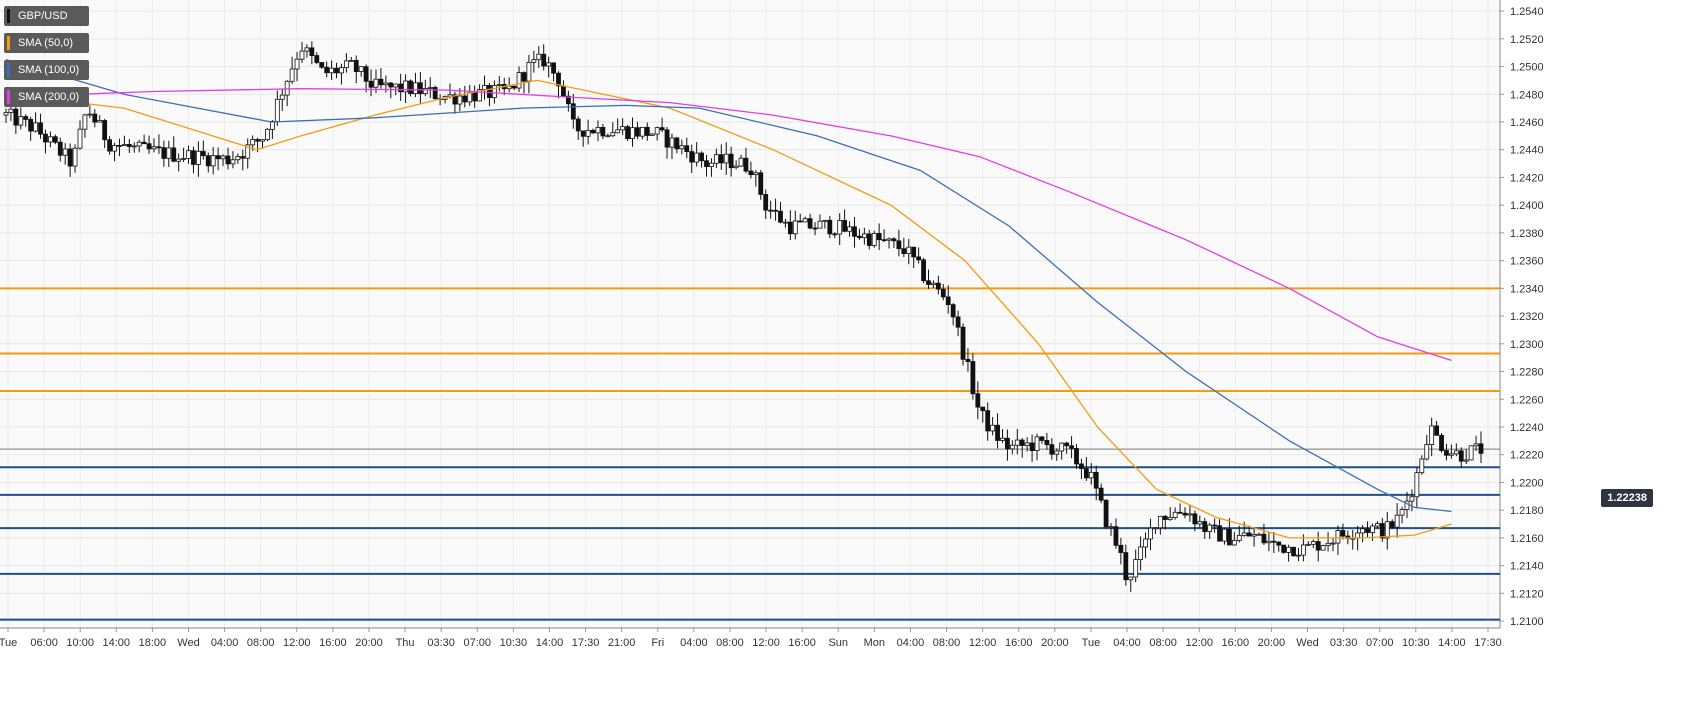  What do you see at coordinates (1380, 643) in the screenshot?
I see `x-tick-label: 07:00` at bounding box center [1380, 643].